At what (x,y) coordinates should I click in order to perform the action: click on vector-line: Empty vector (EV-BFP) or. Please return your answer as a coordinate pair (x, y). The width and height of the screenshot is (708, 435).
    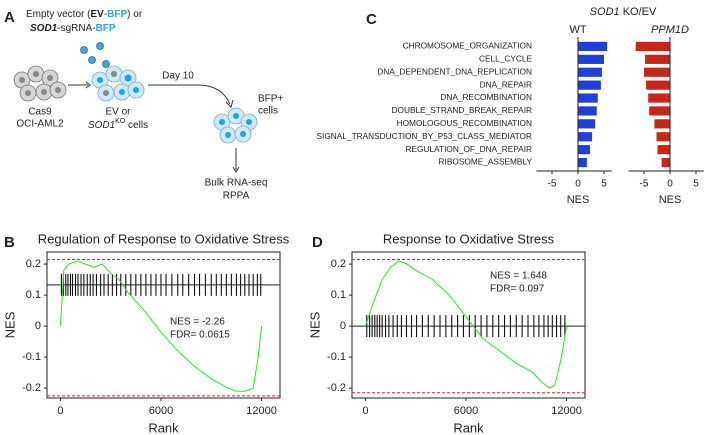
    Looking at the image, I should click on (84, 14).